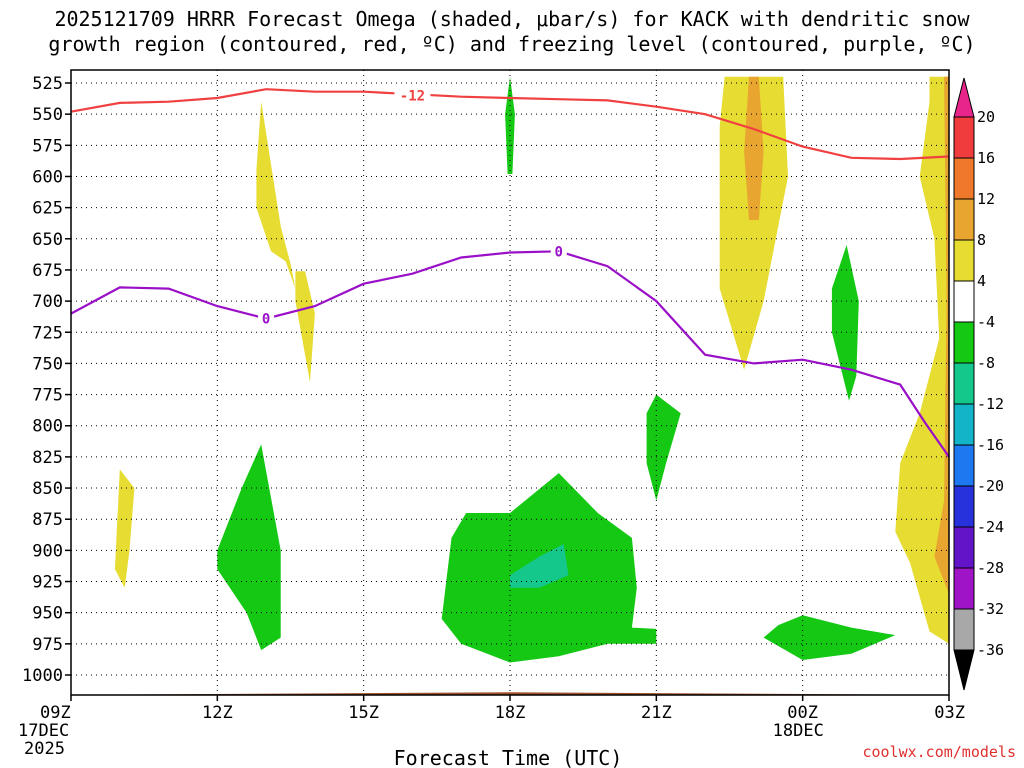 The height and width of the screenshot is (768, 1024). Describe the element at coordinates (949, 713) in the screenshot. I see `x-tick-label: 03Z` at that location.